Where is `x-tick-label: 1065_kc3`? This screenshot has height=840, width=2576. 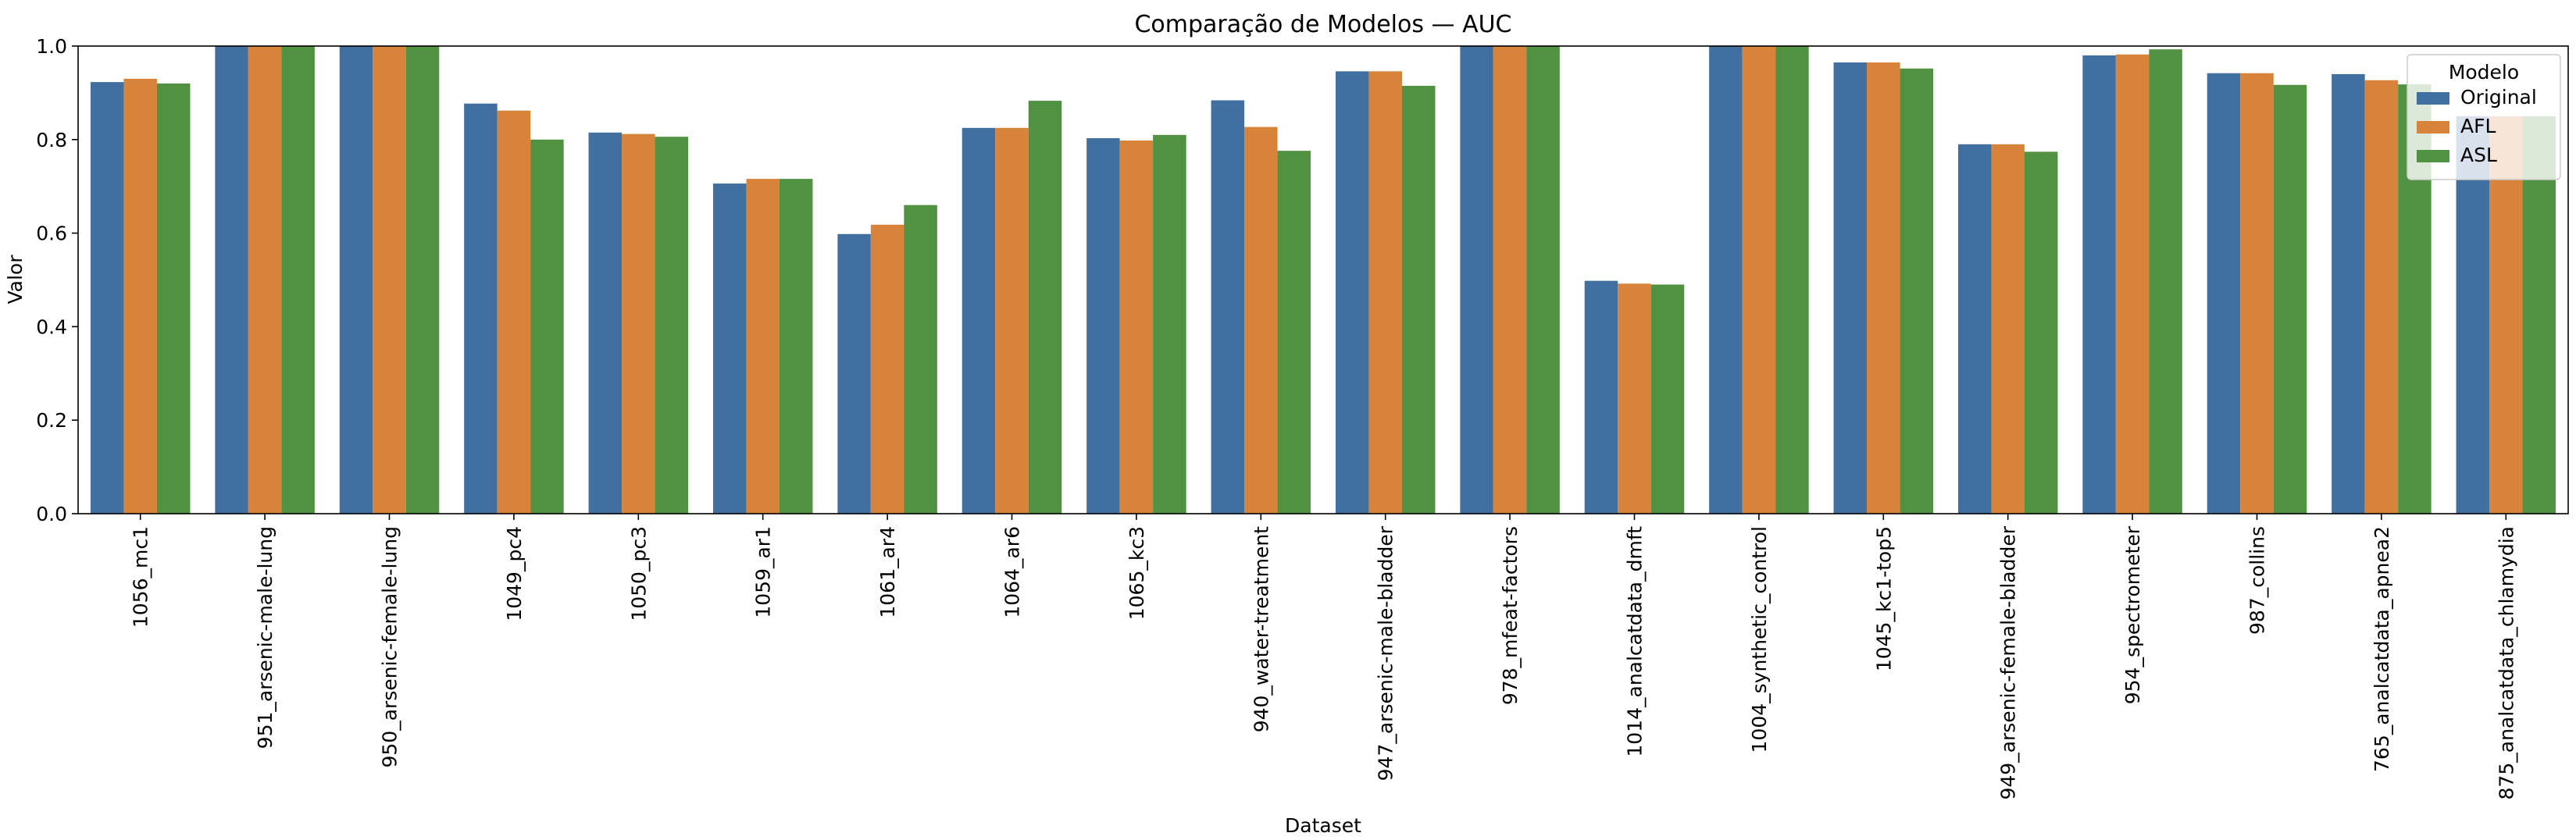 x-tick-label: 1065_kc3 is located at coordinates (1137, 573).